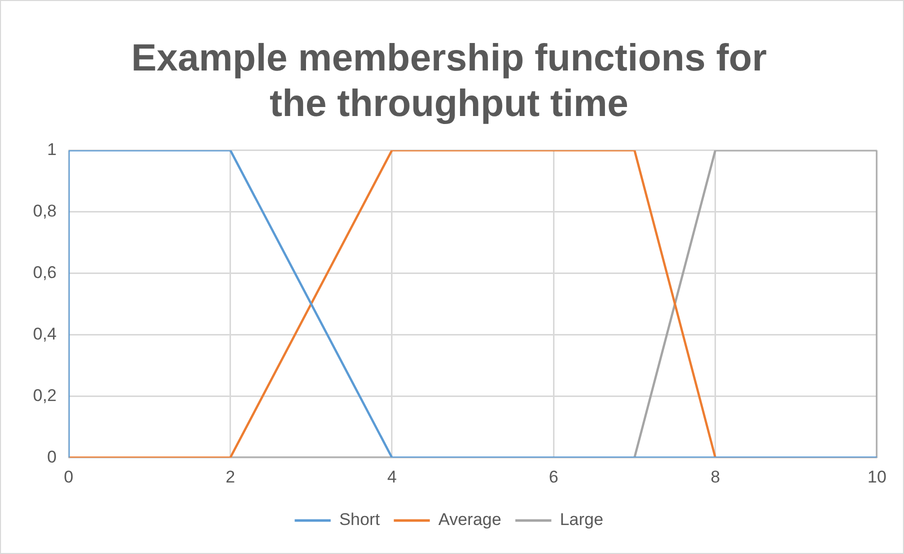 The width and height of the screenshot is (904, 554). I want to click on legend-label: Average, so click(470, 520).